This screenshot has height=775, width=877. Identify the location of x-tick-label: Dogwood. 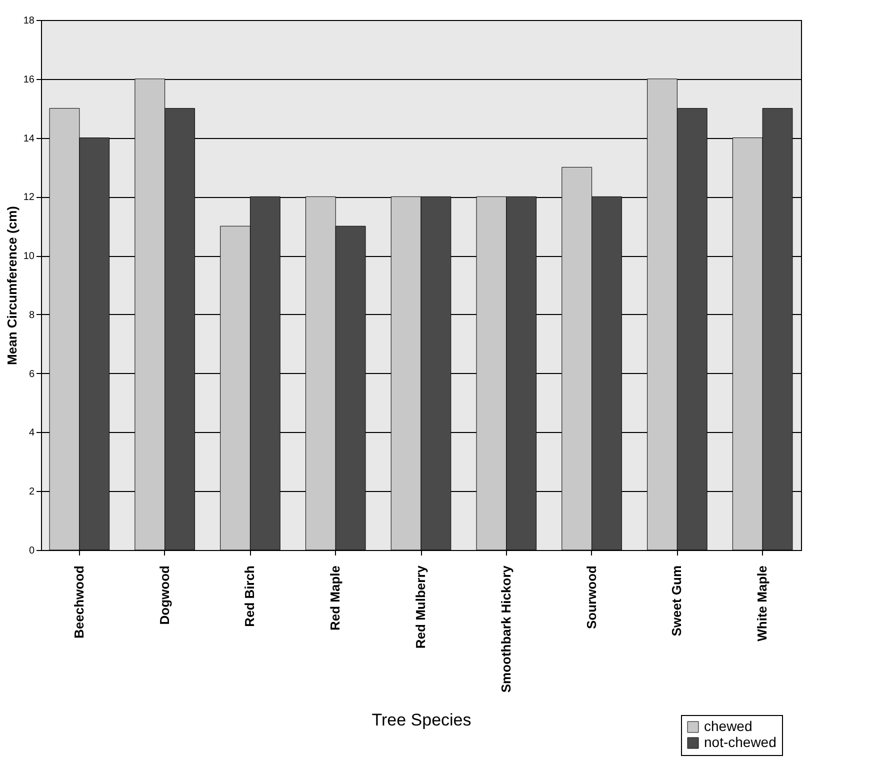
(164, 595).